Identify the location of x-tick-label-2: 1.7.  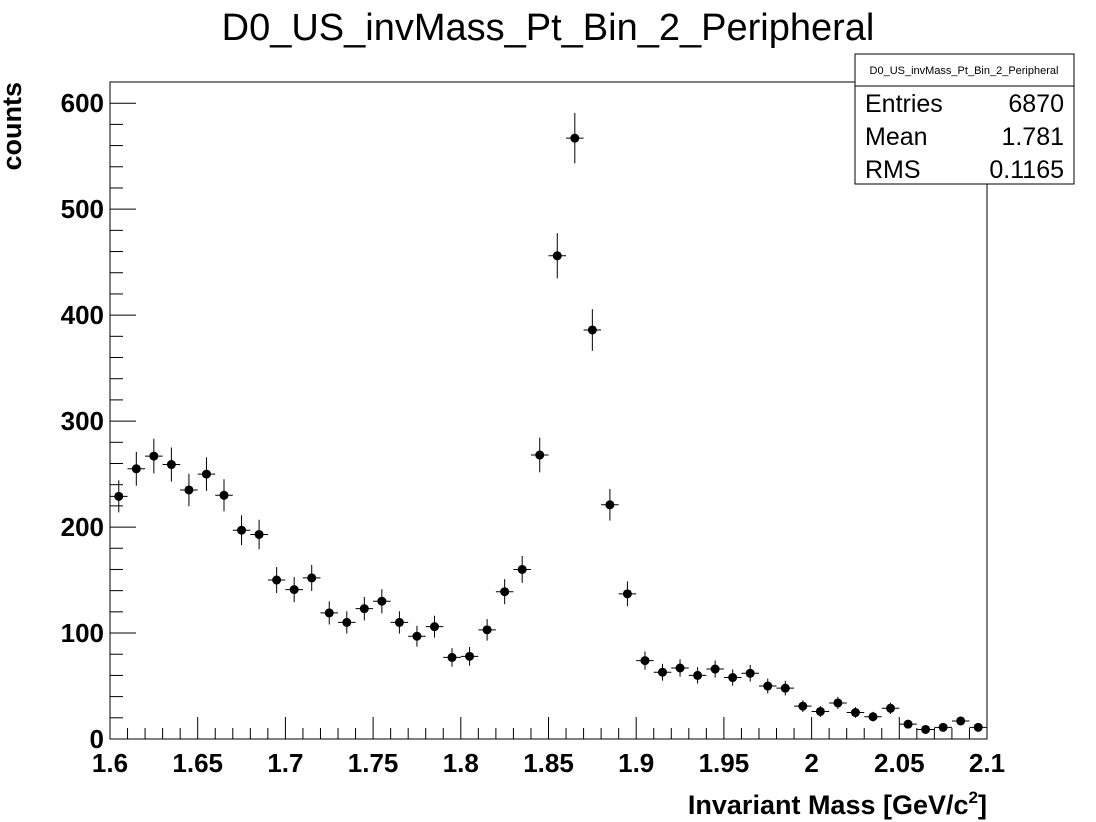
(285, 763).